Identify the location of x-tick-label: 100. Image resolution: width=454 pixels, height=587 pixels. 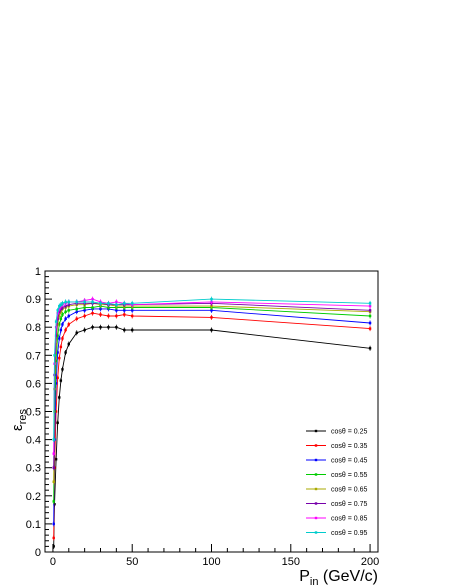
(211, 562).